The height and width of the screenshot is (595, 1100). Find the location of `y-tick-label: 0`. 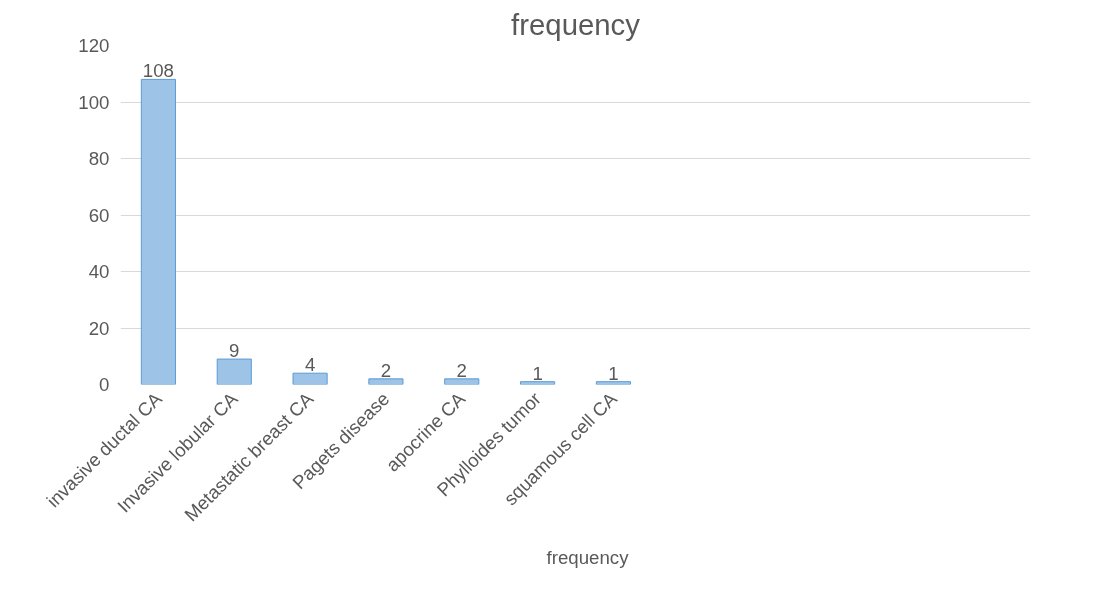

y-tick-label: 0 is located at coordinates (104, 384).